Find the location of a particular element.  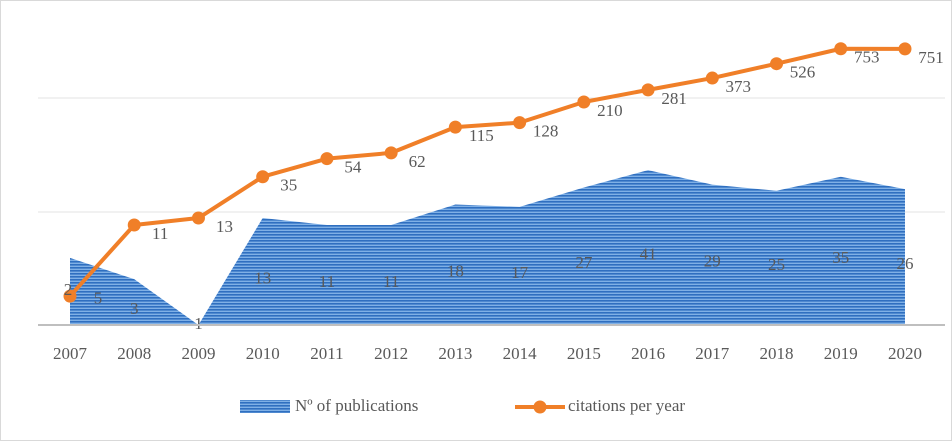

line-data-label: 526 is located at coordinates (803, 72).